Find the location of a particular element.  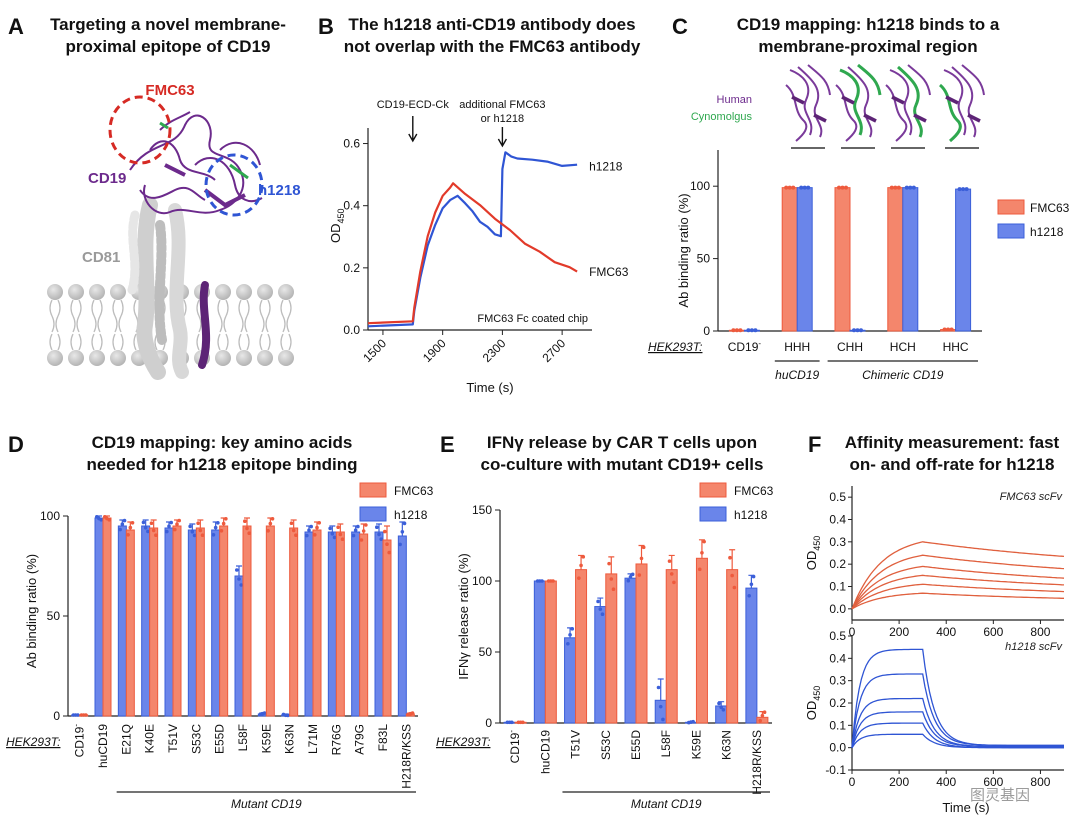

chart-f-plot-0-x-tick-label: 400 is located at coordinates (946, 632).